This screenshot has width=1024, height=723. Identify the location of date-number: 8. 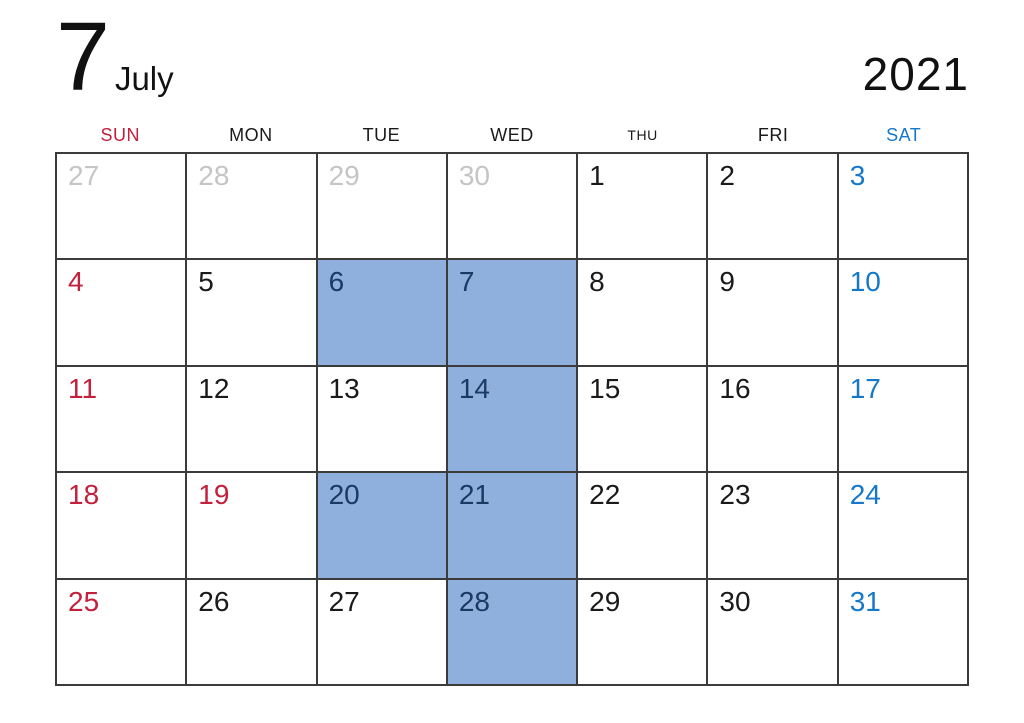
(597, 282).